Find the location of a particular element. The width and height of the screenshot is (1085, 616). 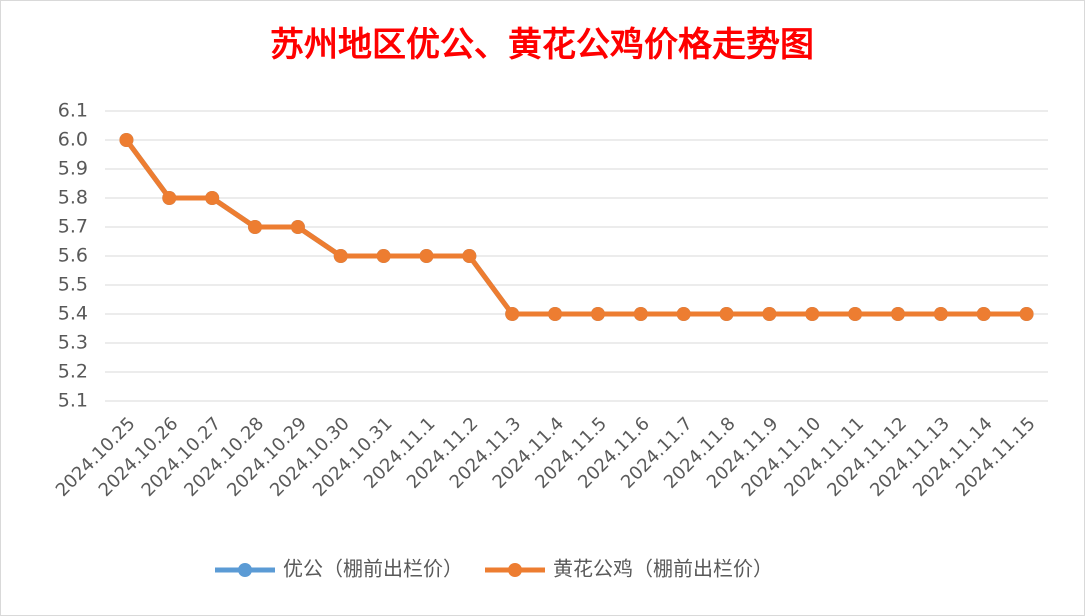

chart-title: 苏州地区优公、黄花公鸡价格走势图 is located at coordinates (542, 45).